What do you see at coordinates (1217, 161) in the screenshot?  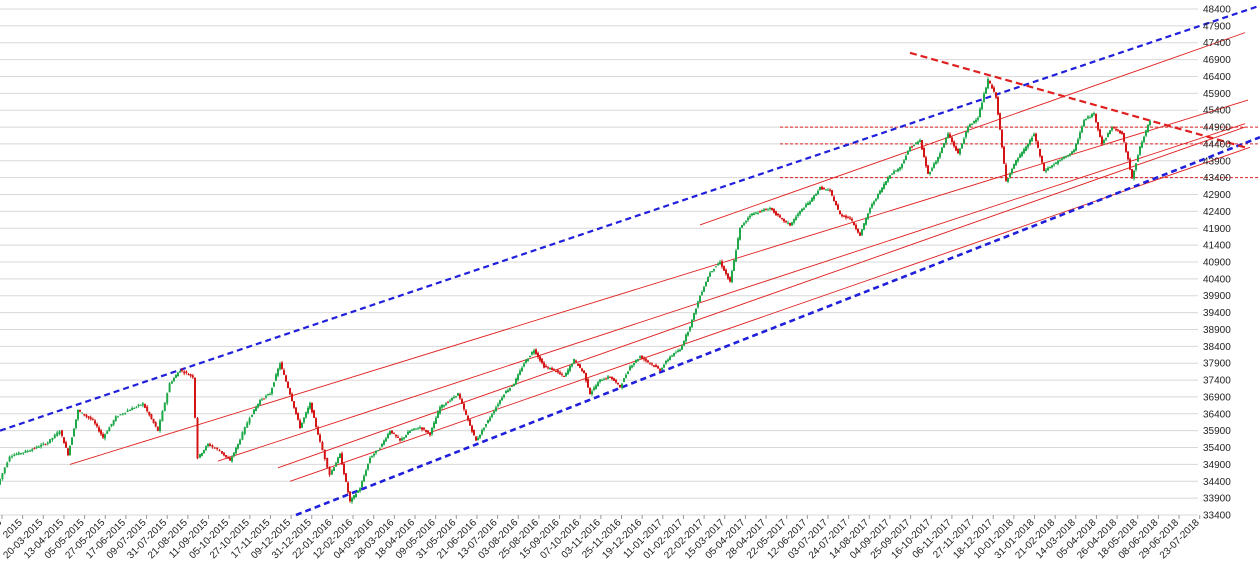 I see `y-tick-label: 43900` at bounding box center [1217, 161].